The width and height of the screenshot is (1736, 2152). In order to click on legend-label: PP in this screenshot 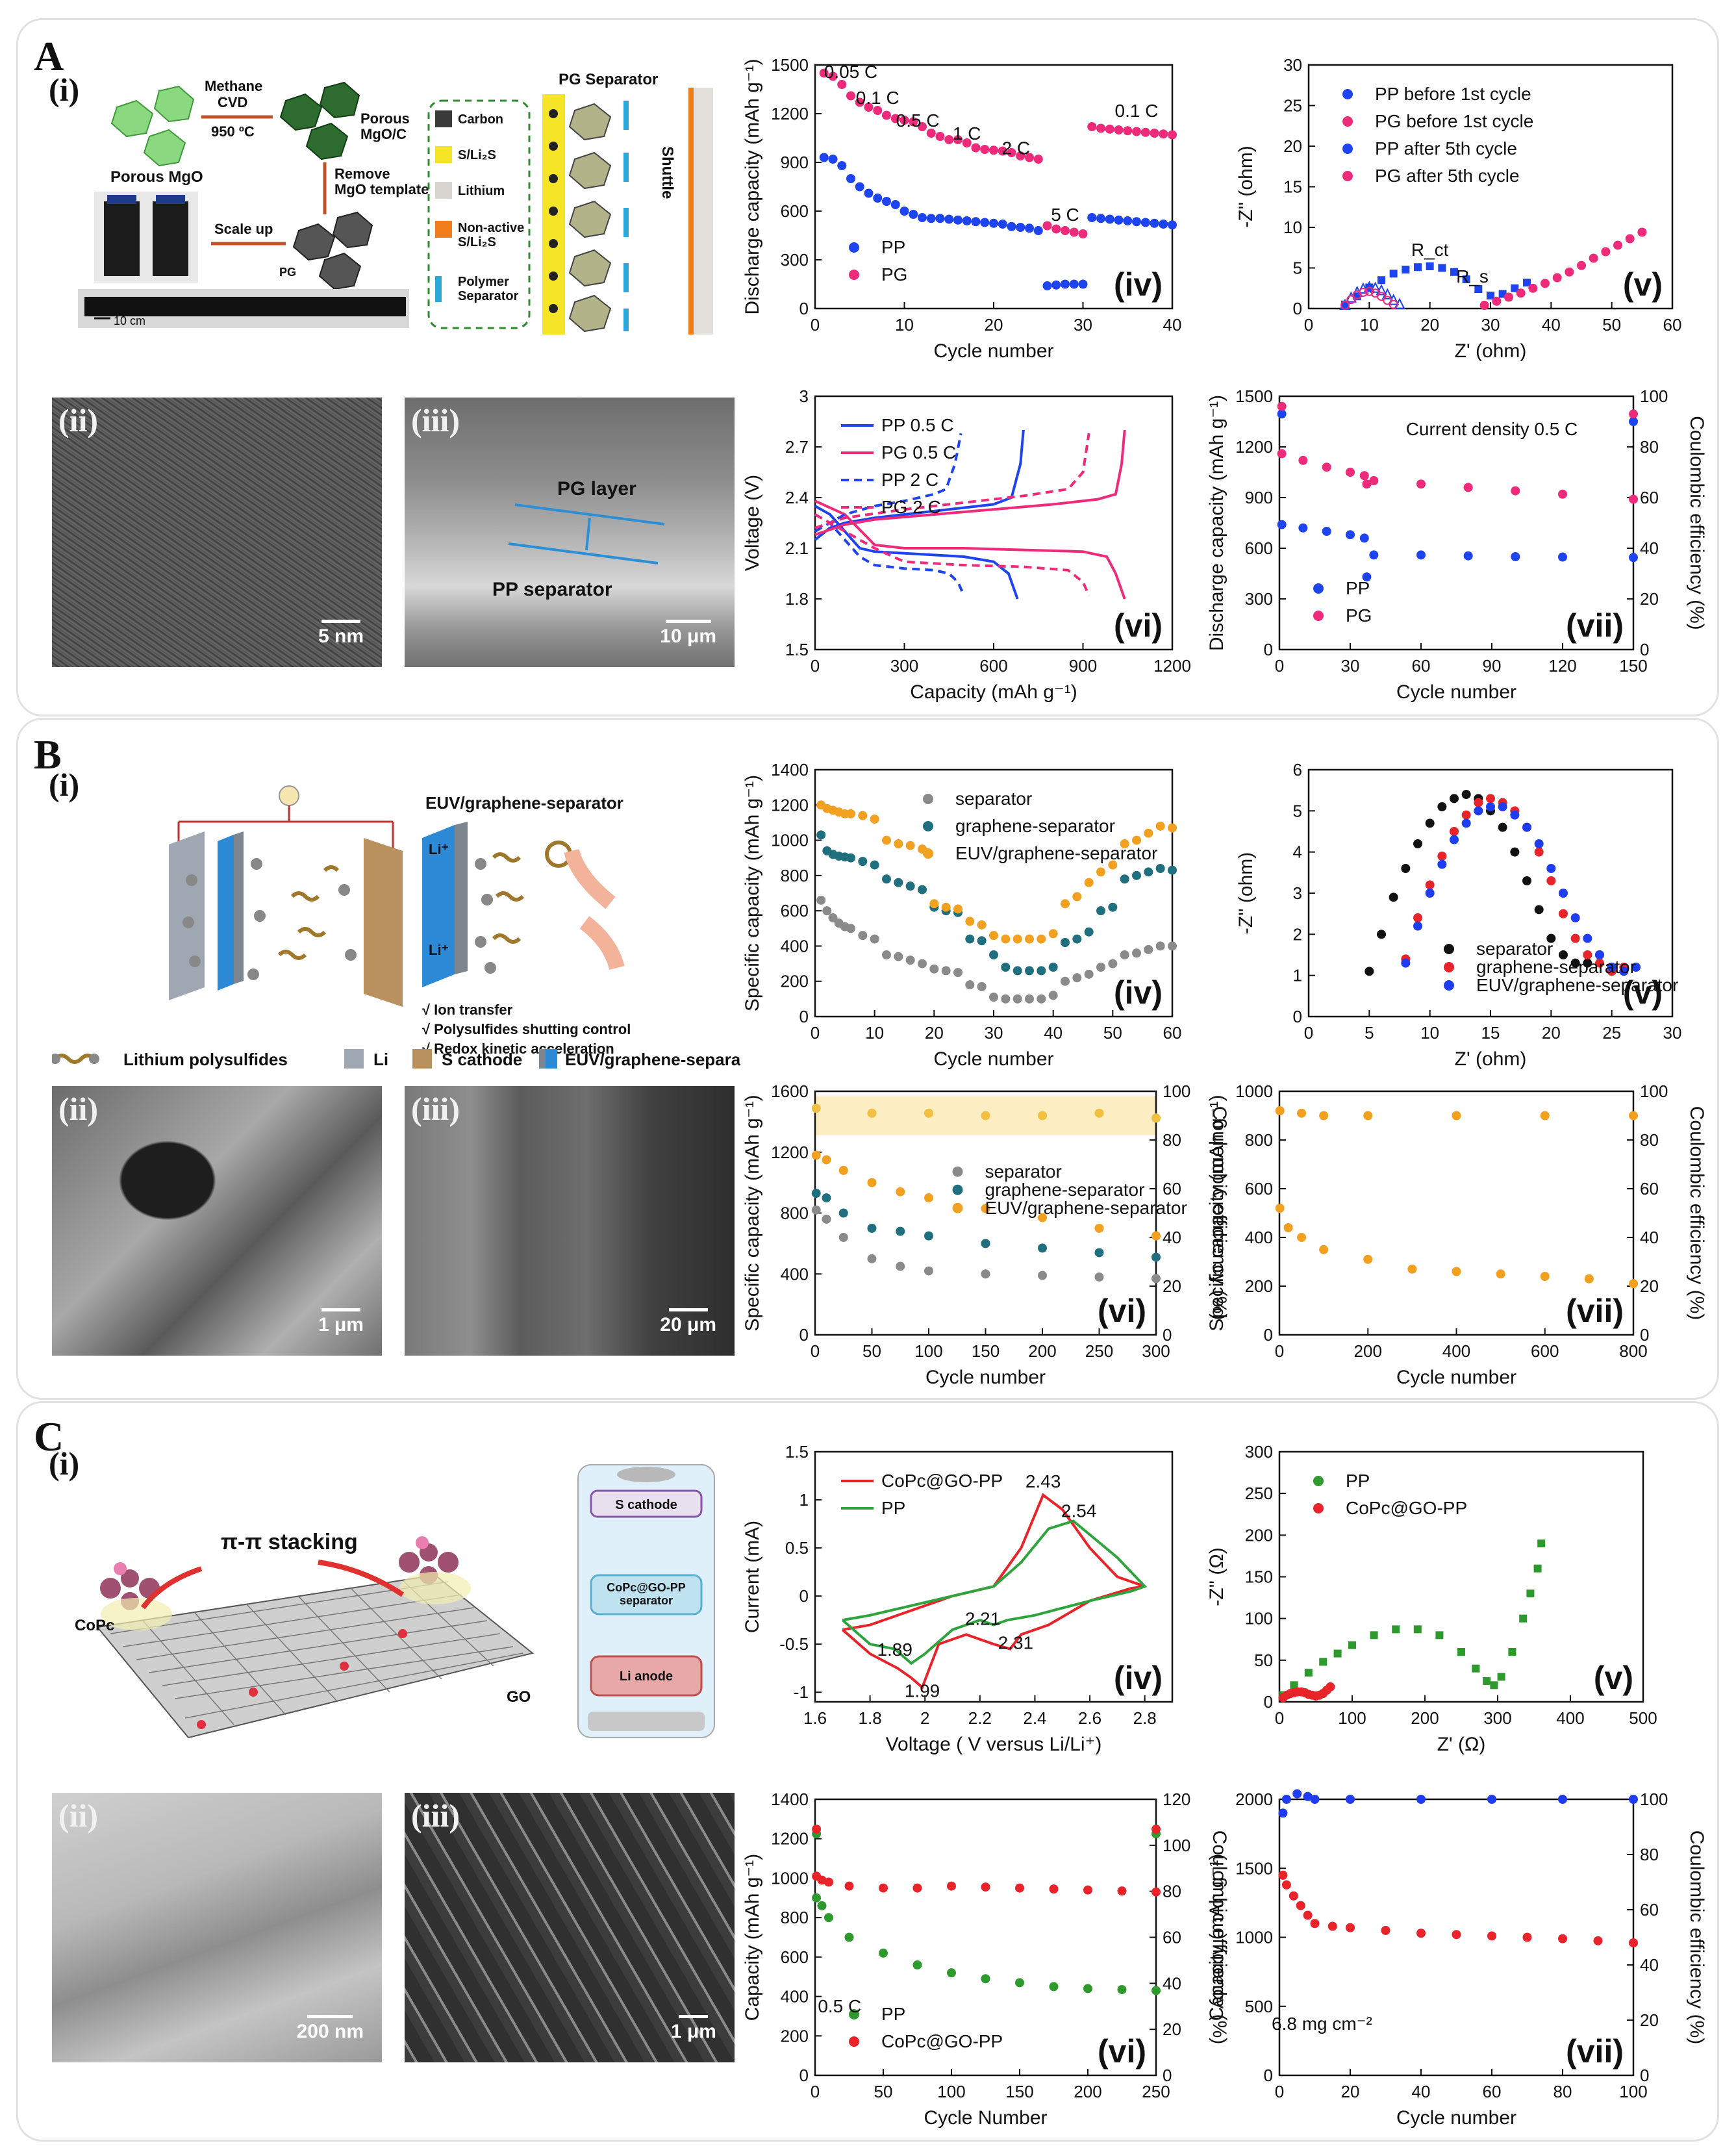, I will do `click(893, 247)`.